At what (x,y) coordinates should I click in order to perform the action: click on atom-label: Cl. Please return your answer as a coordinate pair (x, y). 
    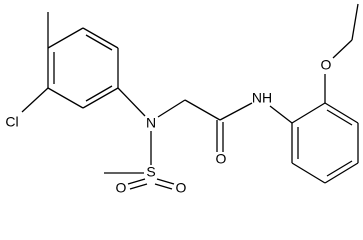
    Looking at the image, I should click on (11, 122).